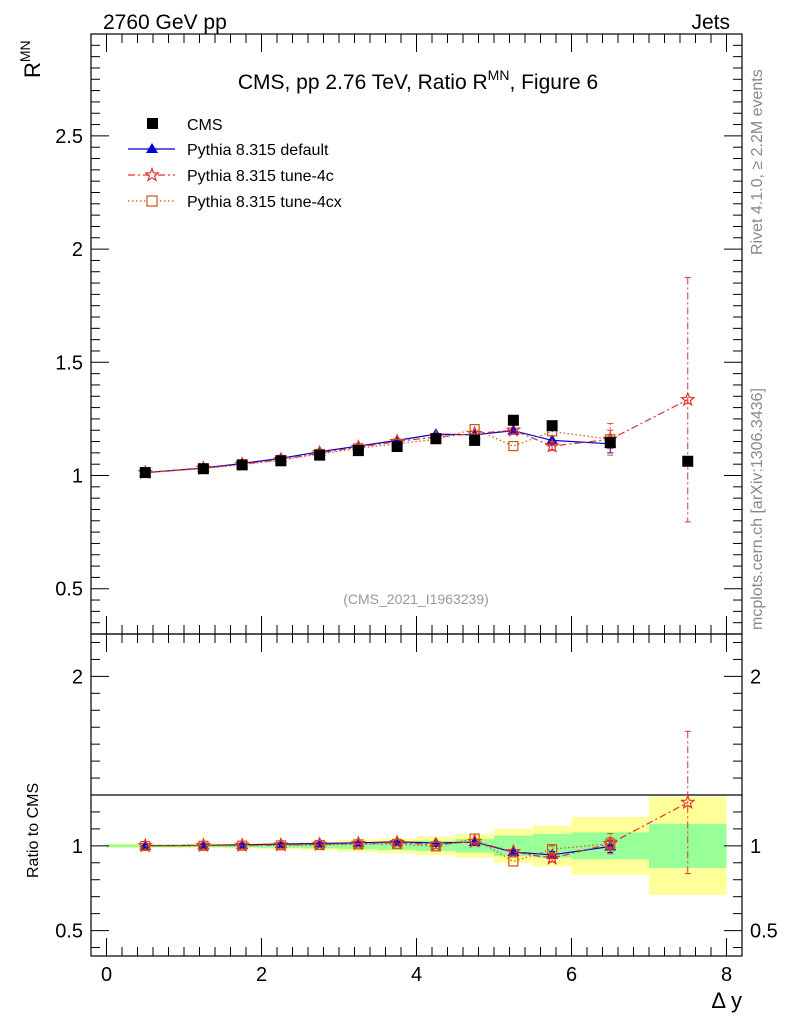 The height and width of the screenshot is (1024, 786). I want to click on legend-marker-tune4cx, so click(152, 201).